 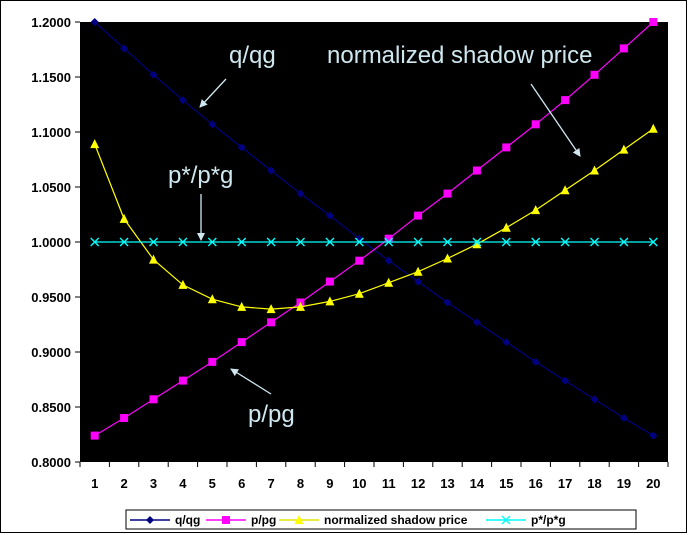 I want to click on legend-item-0: q/qg, so click(x=165, y=520).